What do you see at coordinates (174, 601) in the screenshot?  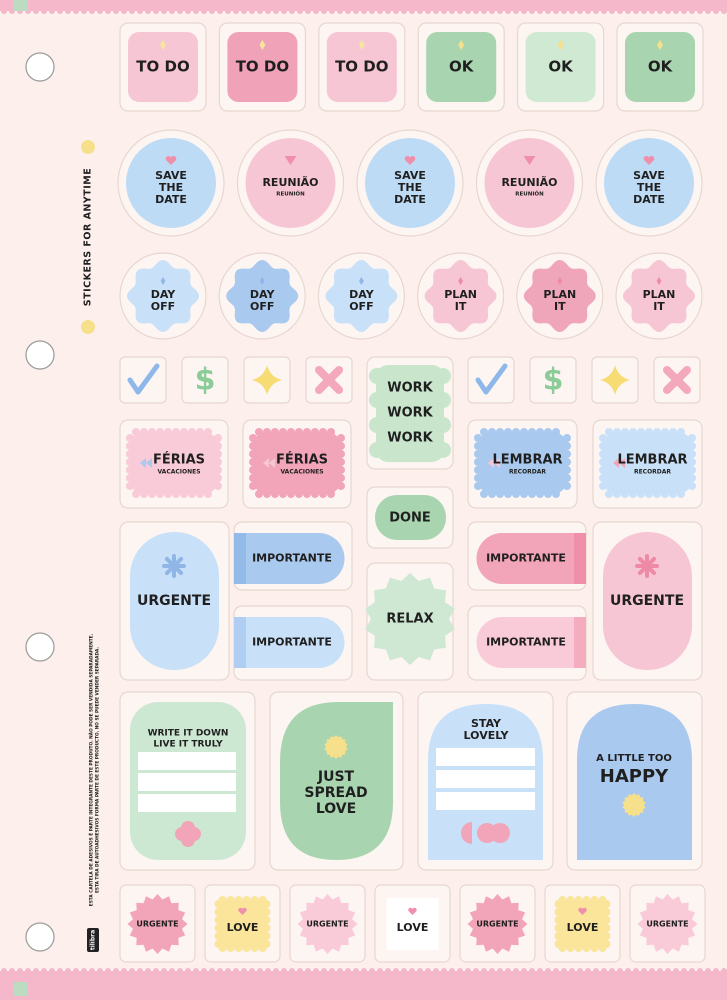 I see `urgente-shape` at bounding box center [174, 601].